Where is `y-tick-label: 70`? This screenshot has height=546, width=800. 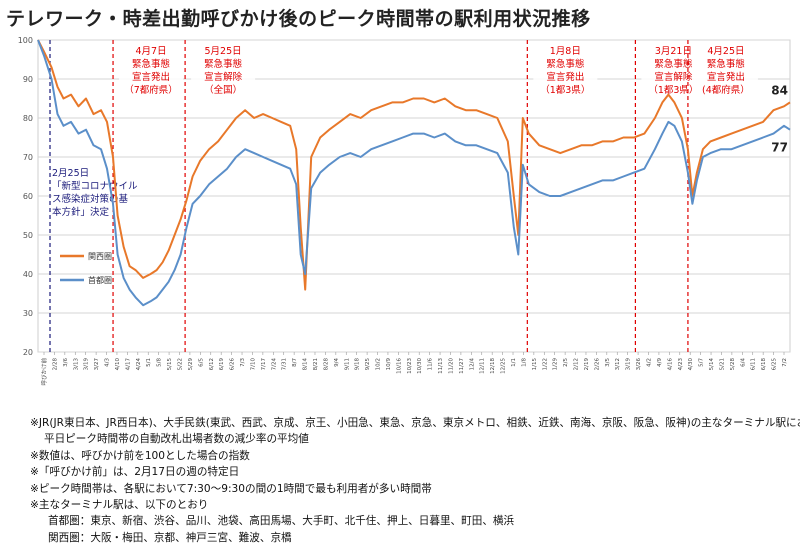
y-tick-label: 70 is located at coordinates (28, 157).